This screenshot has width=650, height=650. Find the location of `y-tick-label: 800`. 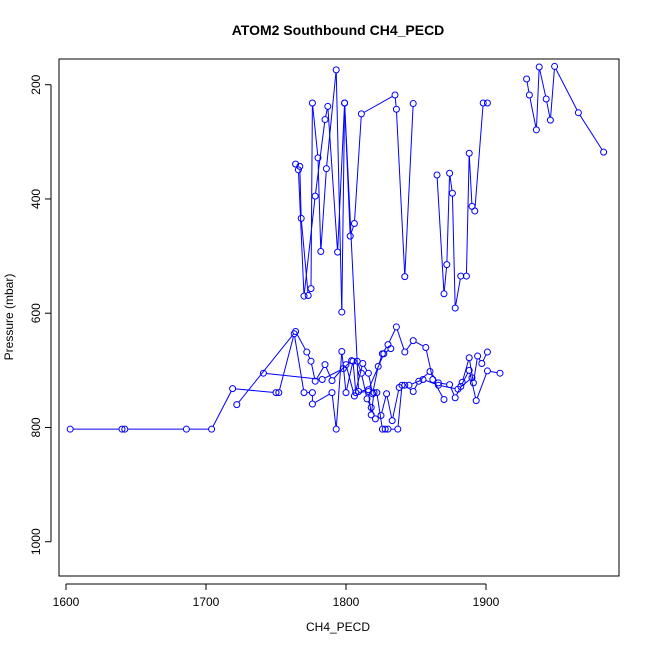

y-tick-label: 800 is located at coordinates (36, 427).